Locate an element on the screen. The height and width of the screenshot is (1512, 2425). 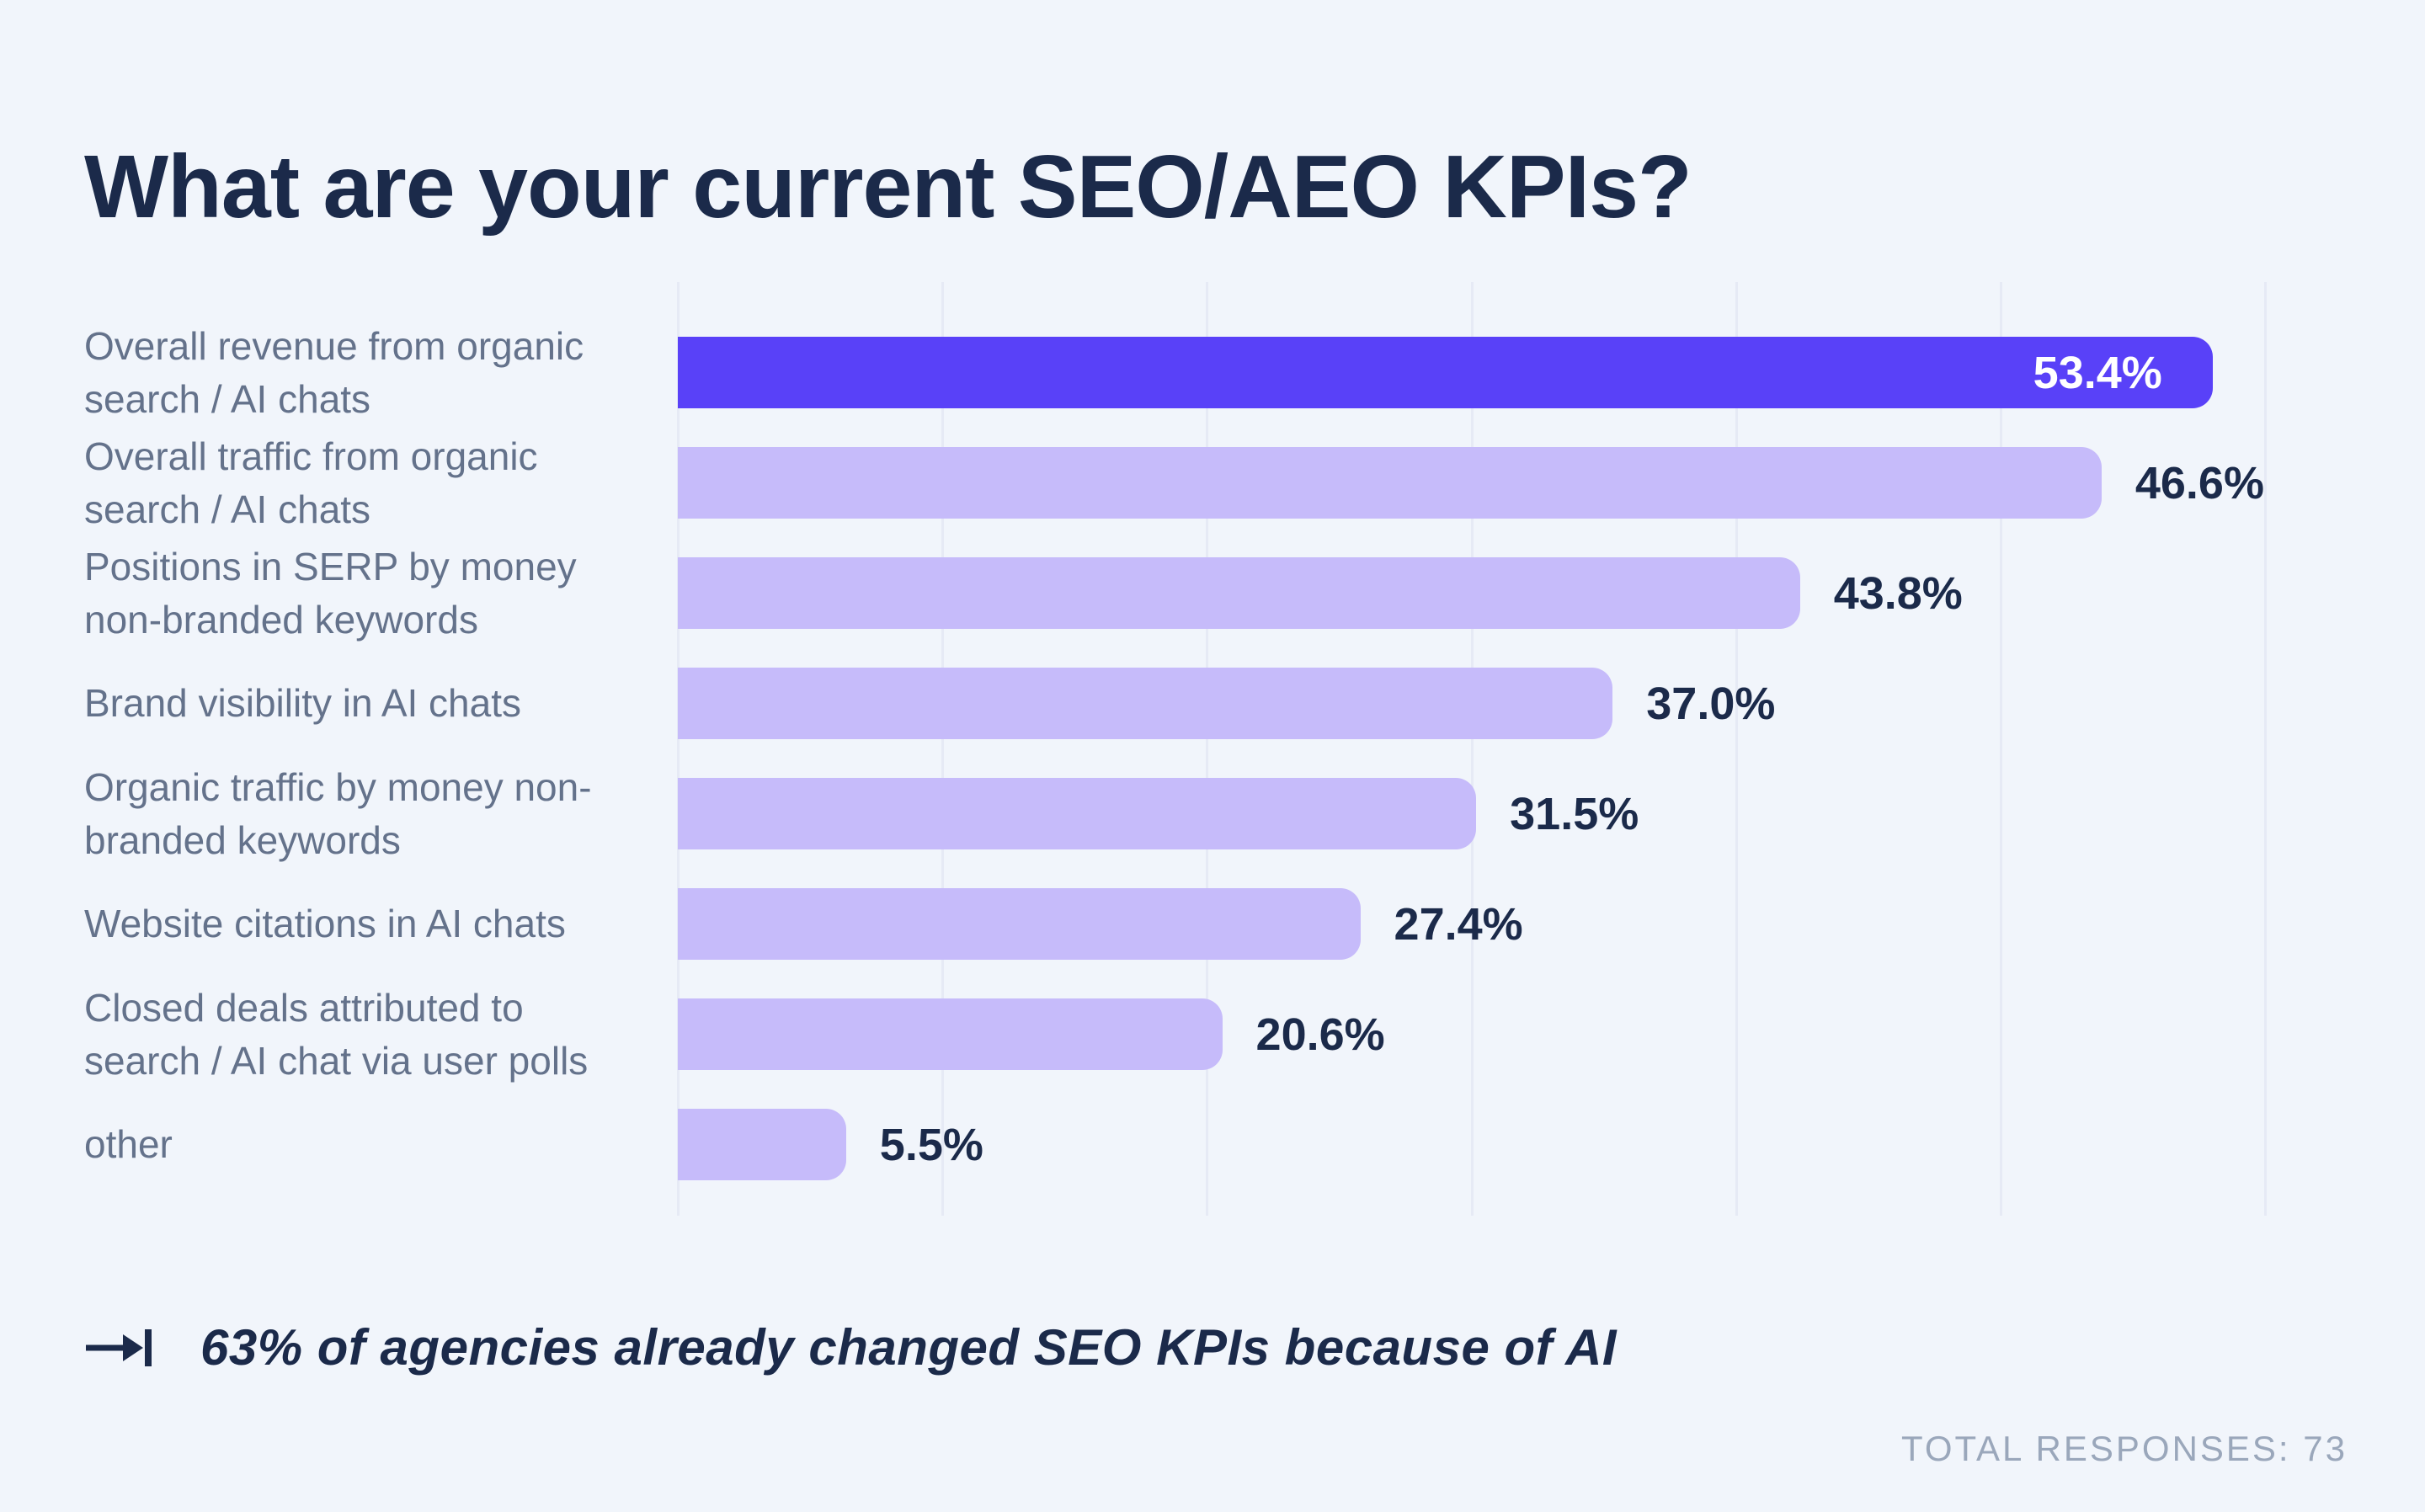
bar-track: 37.0% is located at coordinates (1471, 703).